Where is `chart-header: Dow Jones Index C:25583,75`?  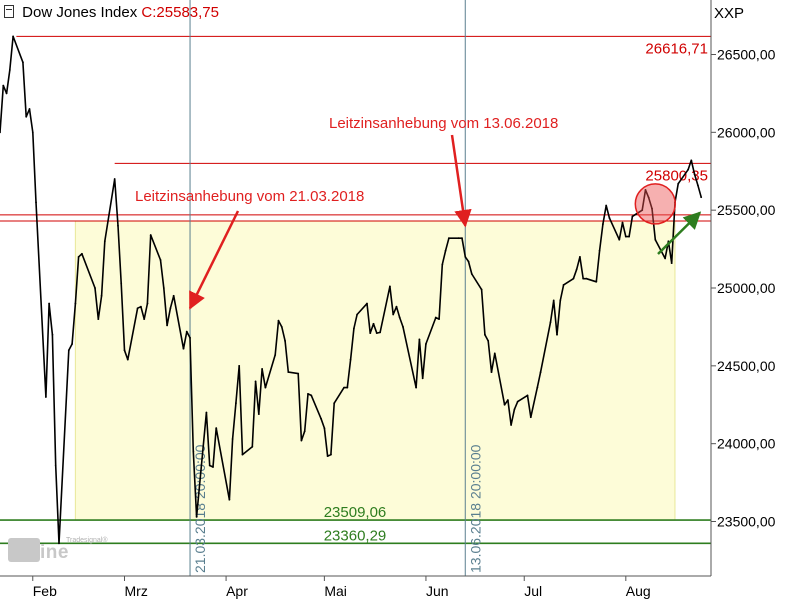 chart-header: Dow Jones Index C:25583,75 is located at coordinates (111, 12).